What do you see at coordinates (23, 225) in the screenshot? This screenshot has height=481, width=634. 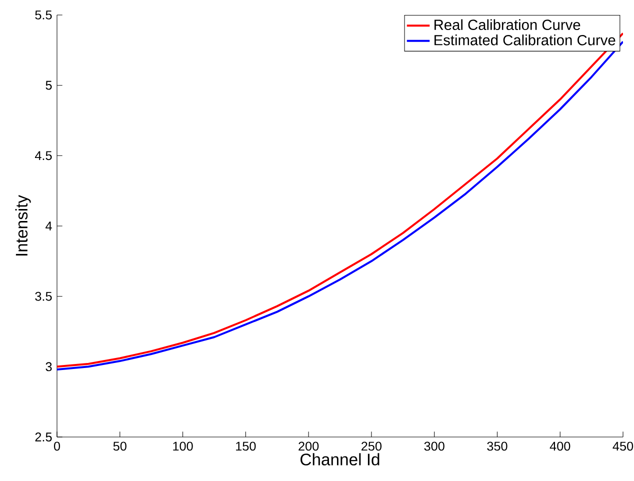 I see `y-axis-title: Intensity` at bounding box center [23, 225].